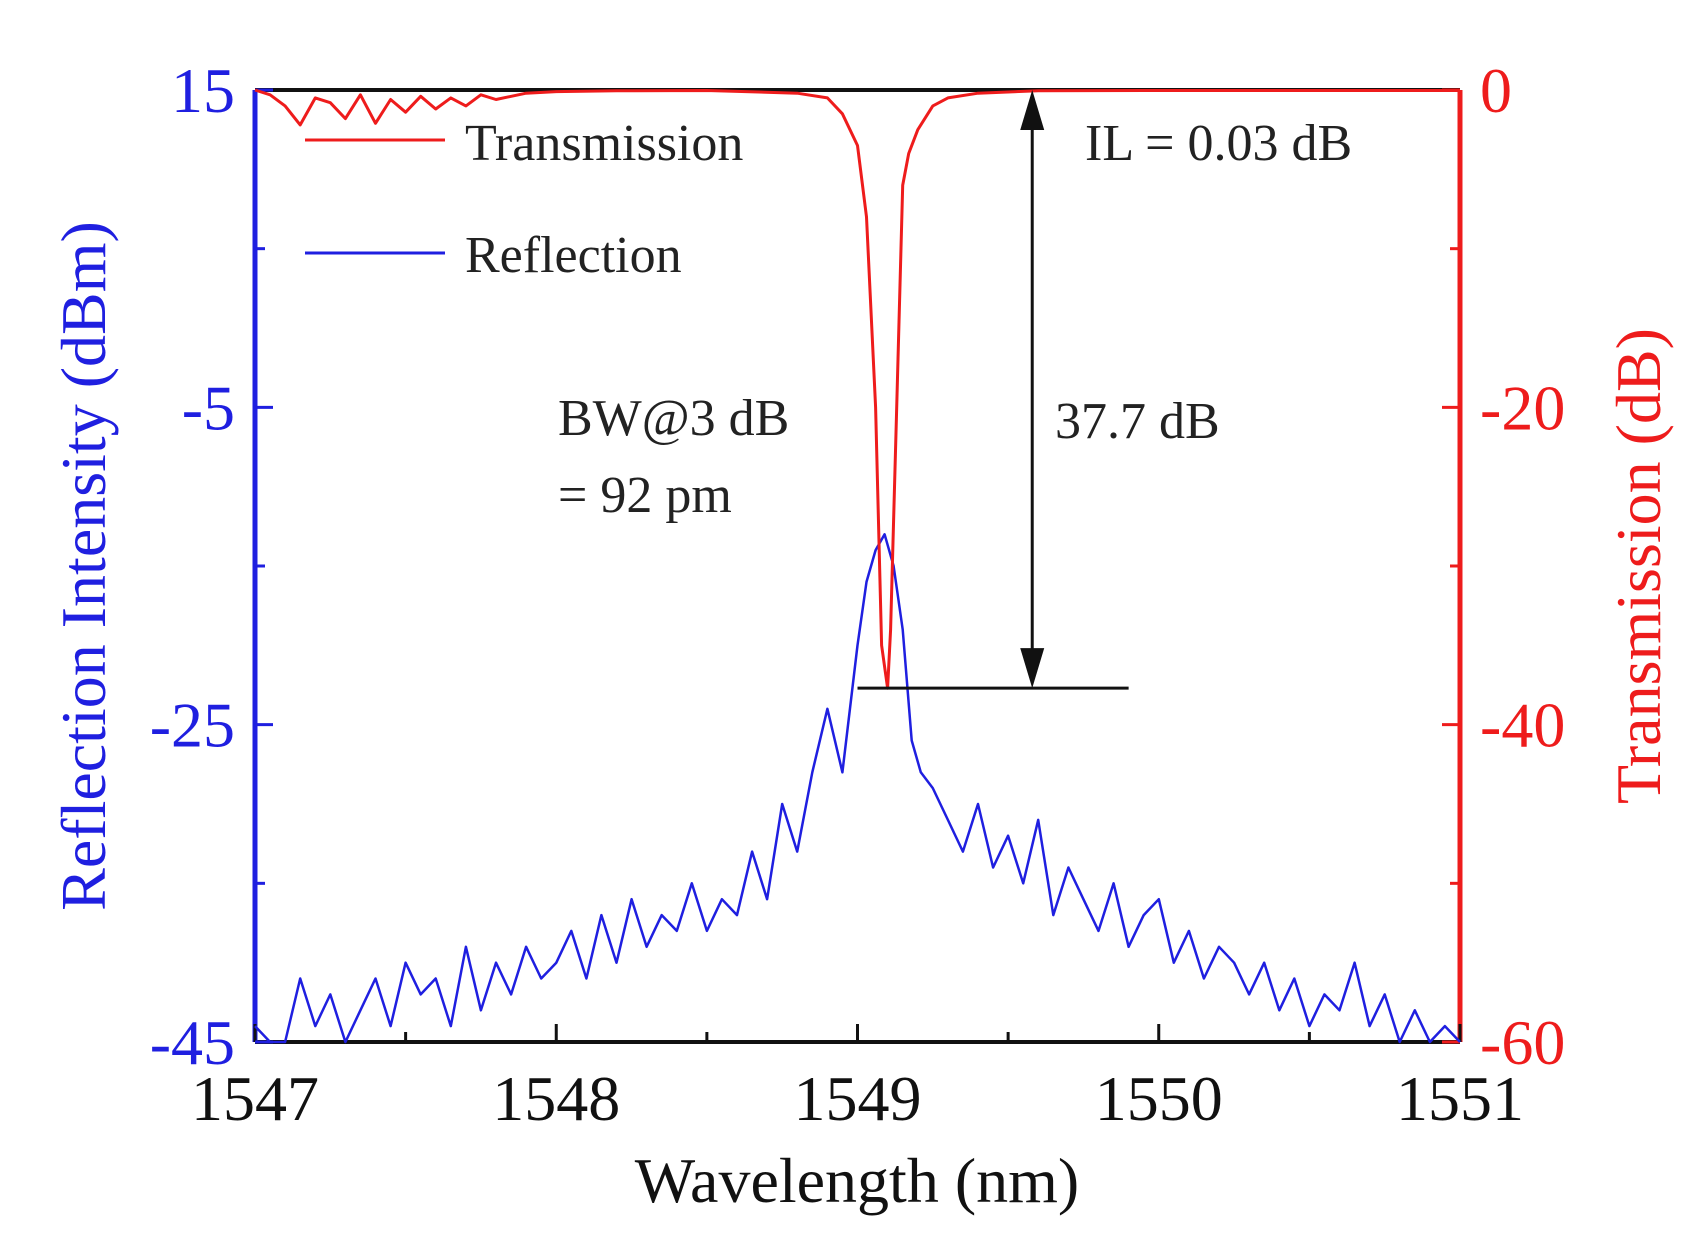  Describe the element at coordinates (1522, 725) in the screenshot. I see `right-y-tick-label: -40` at that location.